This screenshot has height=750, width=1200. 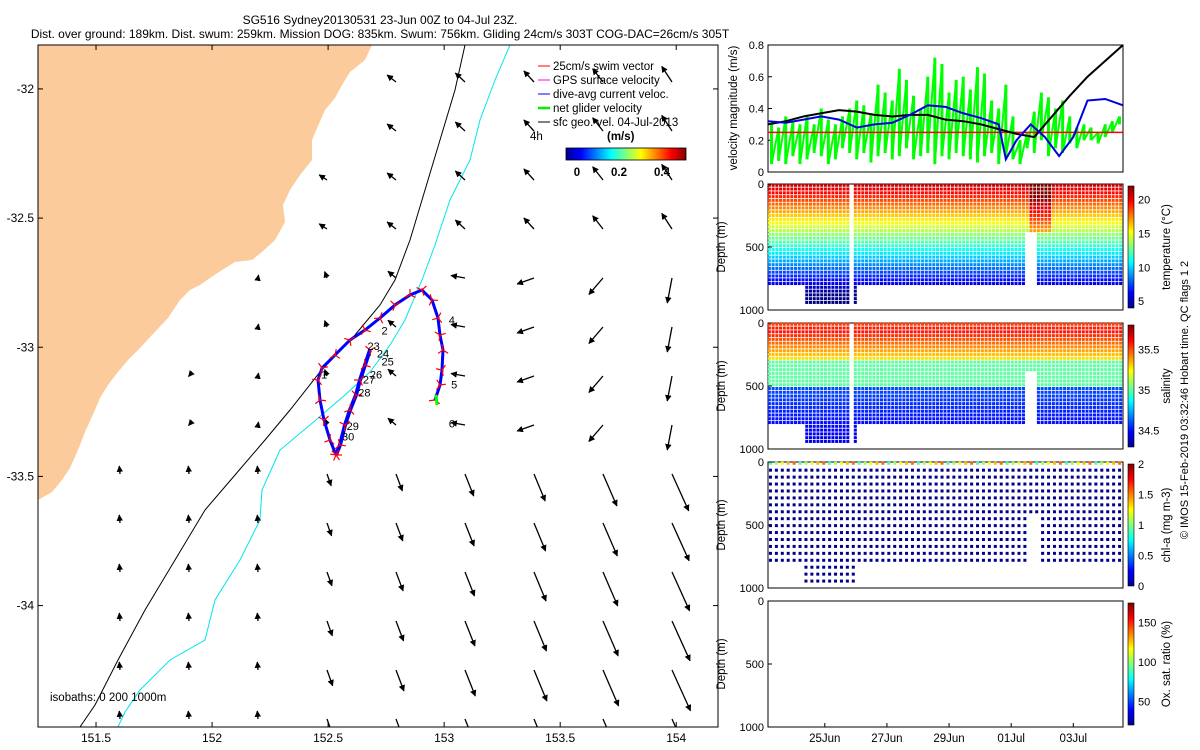 I want to click on depth-axis-label: Depth (m), so click(x=722, y=246).